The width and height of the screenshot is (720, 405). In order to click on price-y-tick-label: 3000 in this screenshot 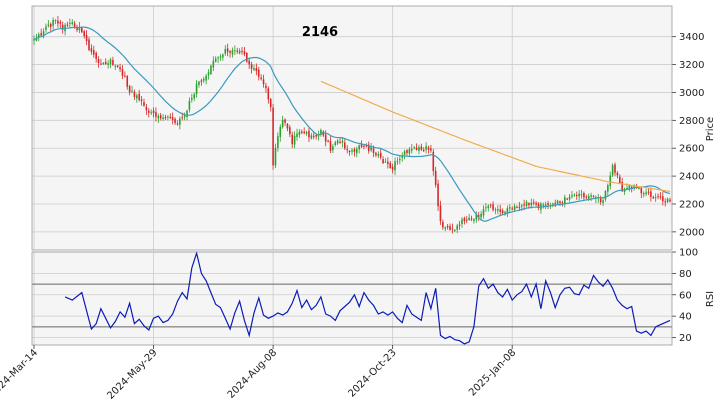, I will do `click(691, 93)`.